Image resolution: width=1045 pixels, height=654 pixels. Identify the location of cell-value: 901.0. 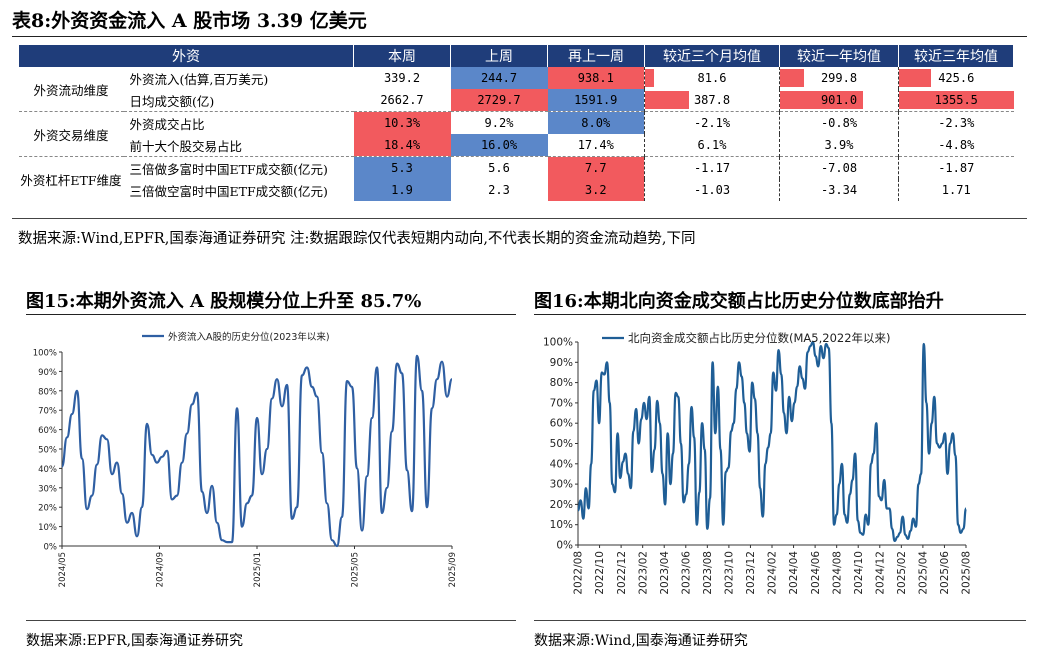
(839, 100).